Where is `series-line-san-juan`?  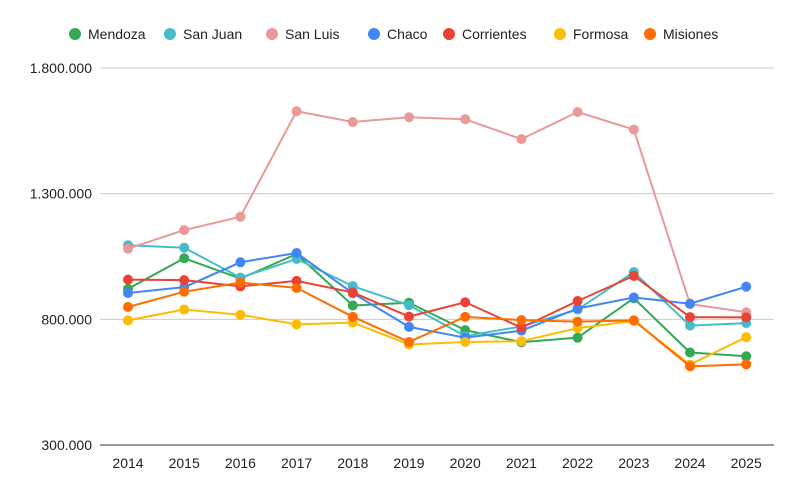 series-line-san-juan is located at coordinates (437, 291).